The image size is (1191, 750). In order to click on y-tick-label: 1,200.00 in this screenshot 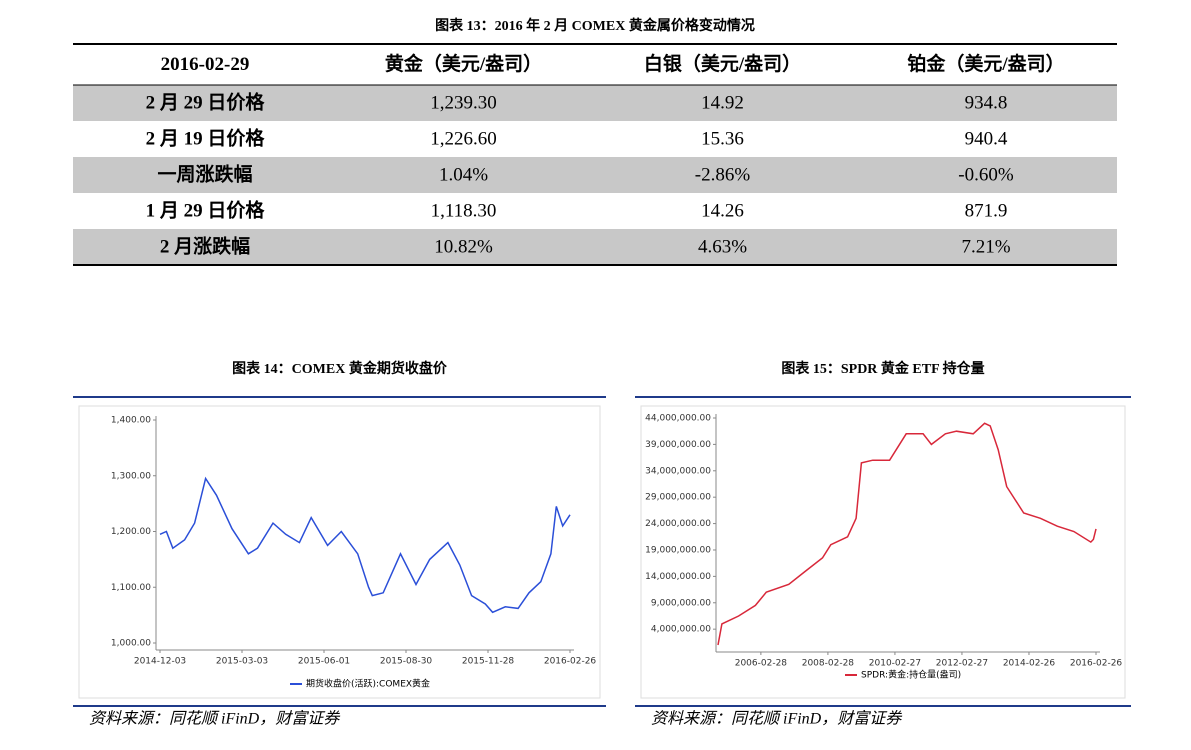, I will do `click(131, 532)`.